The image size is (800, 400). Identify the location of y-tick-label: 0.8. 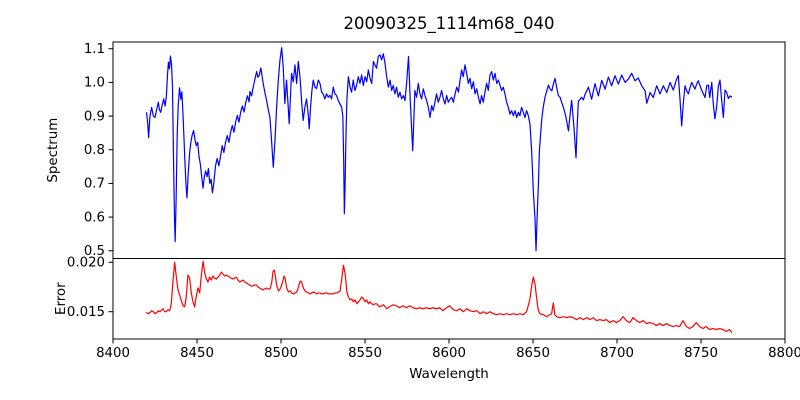
(94, 150).